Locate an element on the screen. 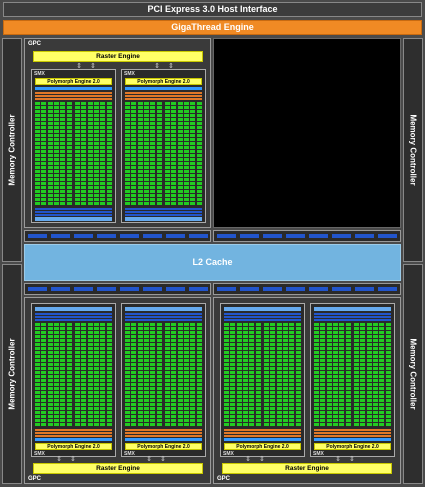 This screenshot has height=487, width=425. load-store-unit is located at coordinates (73, 215).